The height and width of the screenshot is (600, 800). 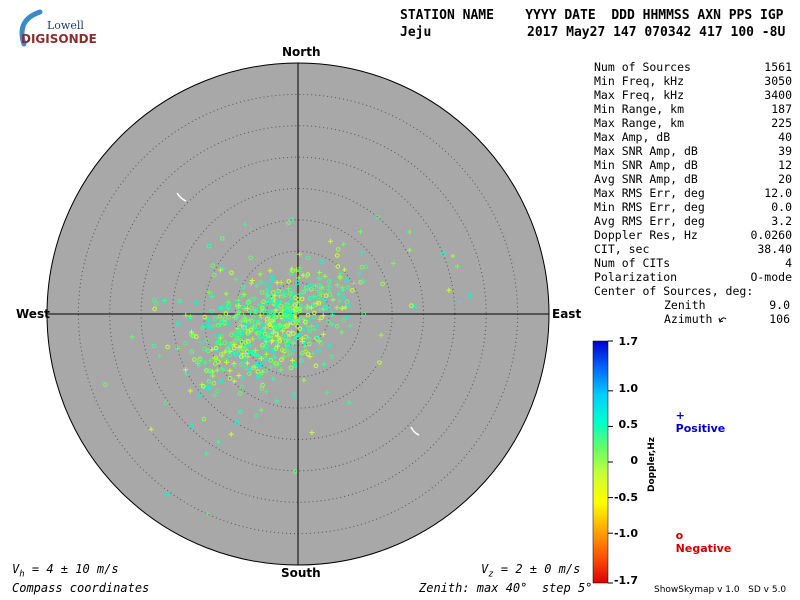 What do you see at coordinates (785, 179) in the screenshot?
I see `stats-value: 20` at bounding box center [785, 179].